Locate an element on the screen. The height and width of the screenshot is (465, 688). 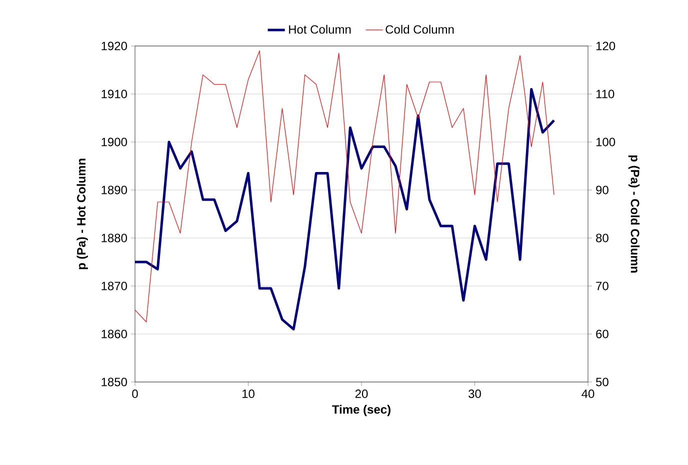
y2-tick-label: 50 is located at coordinates (602, 382).